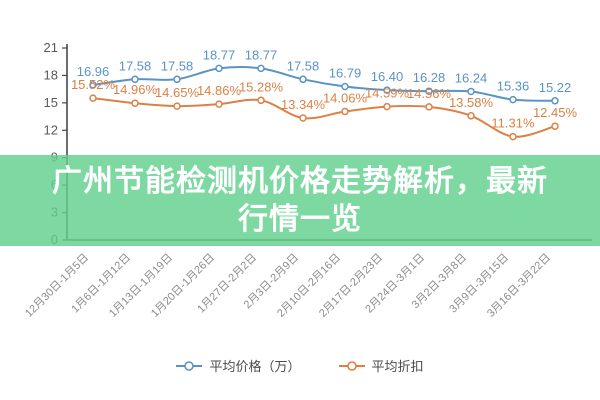  I want to click on svg-text: 16.96, so click(93, 71).